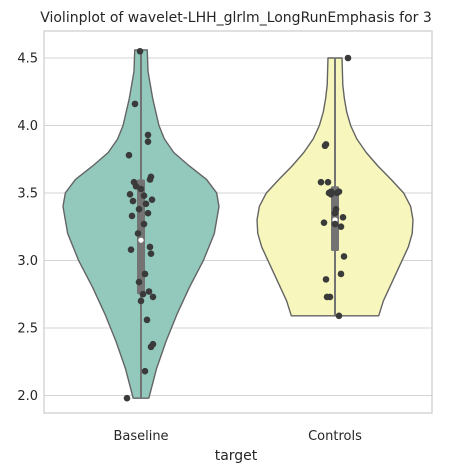  Describe the element at coordinates (141, 240) in the screenshot. I see `median-marker` at that location.